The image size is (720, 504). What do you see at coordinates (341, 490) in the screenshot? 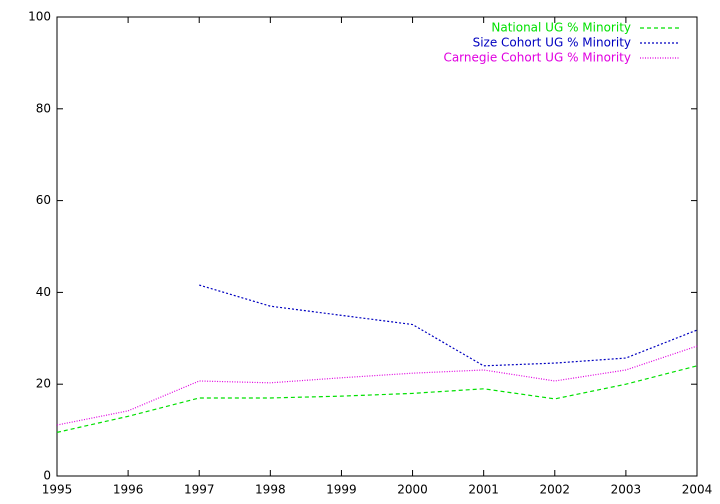
I see `x-tick-label: 1999` at bounding box center [341, 490].